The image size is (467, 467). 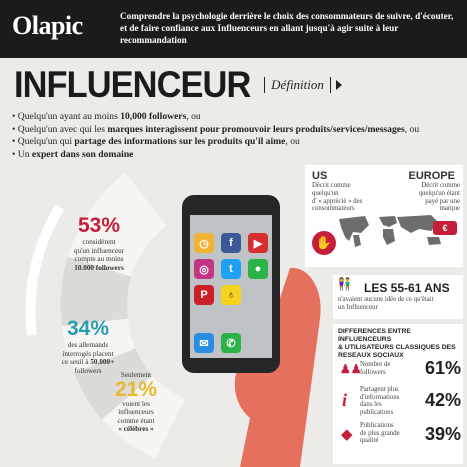 What do you see at coordinates (88, 362) in the screenshot?
I see `stat-34-line: ce seuil à 50.000+` at bounding box center [88, 362].